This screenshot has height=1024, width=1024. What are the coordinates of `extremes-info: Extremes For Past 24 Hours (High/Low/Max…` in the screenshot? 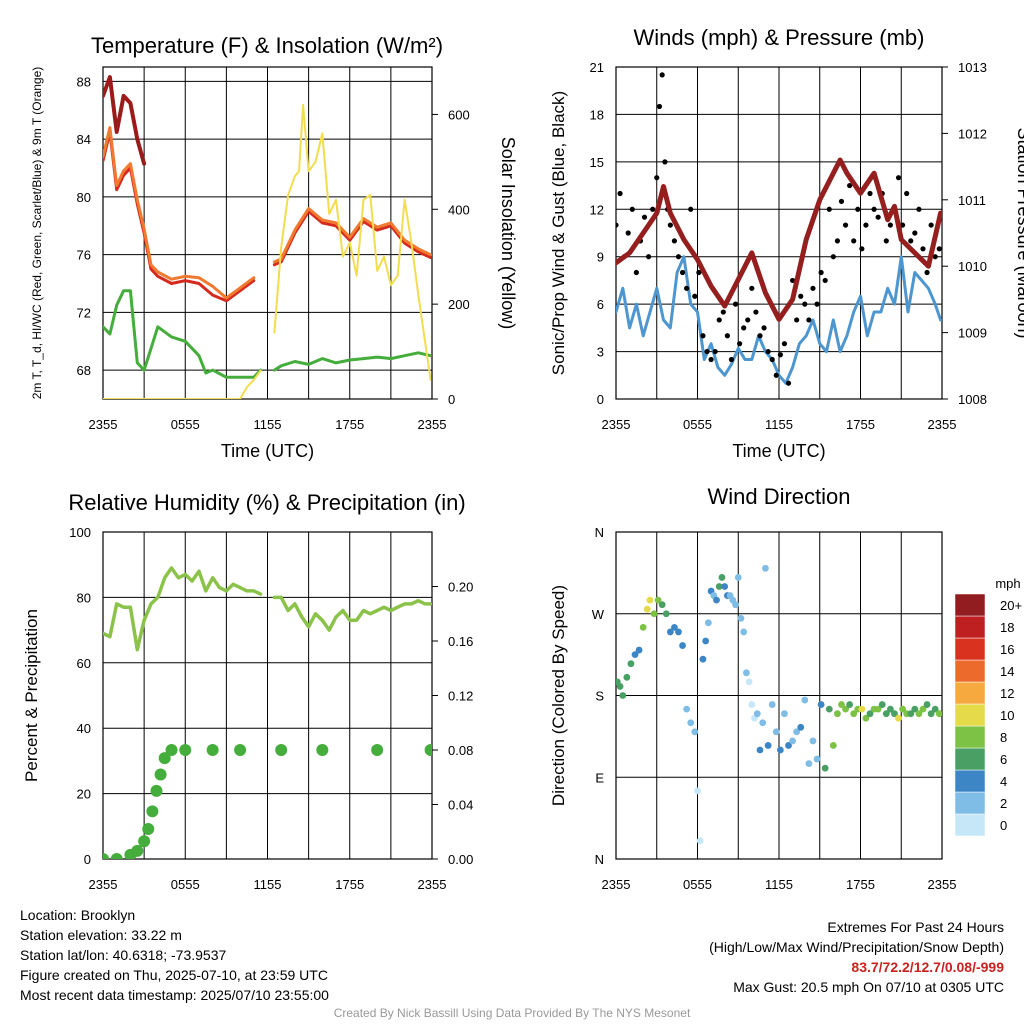 It's located at (856, 957).